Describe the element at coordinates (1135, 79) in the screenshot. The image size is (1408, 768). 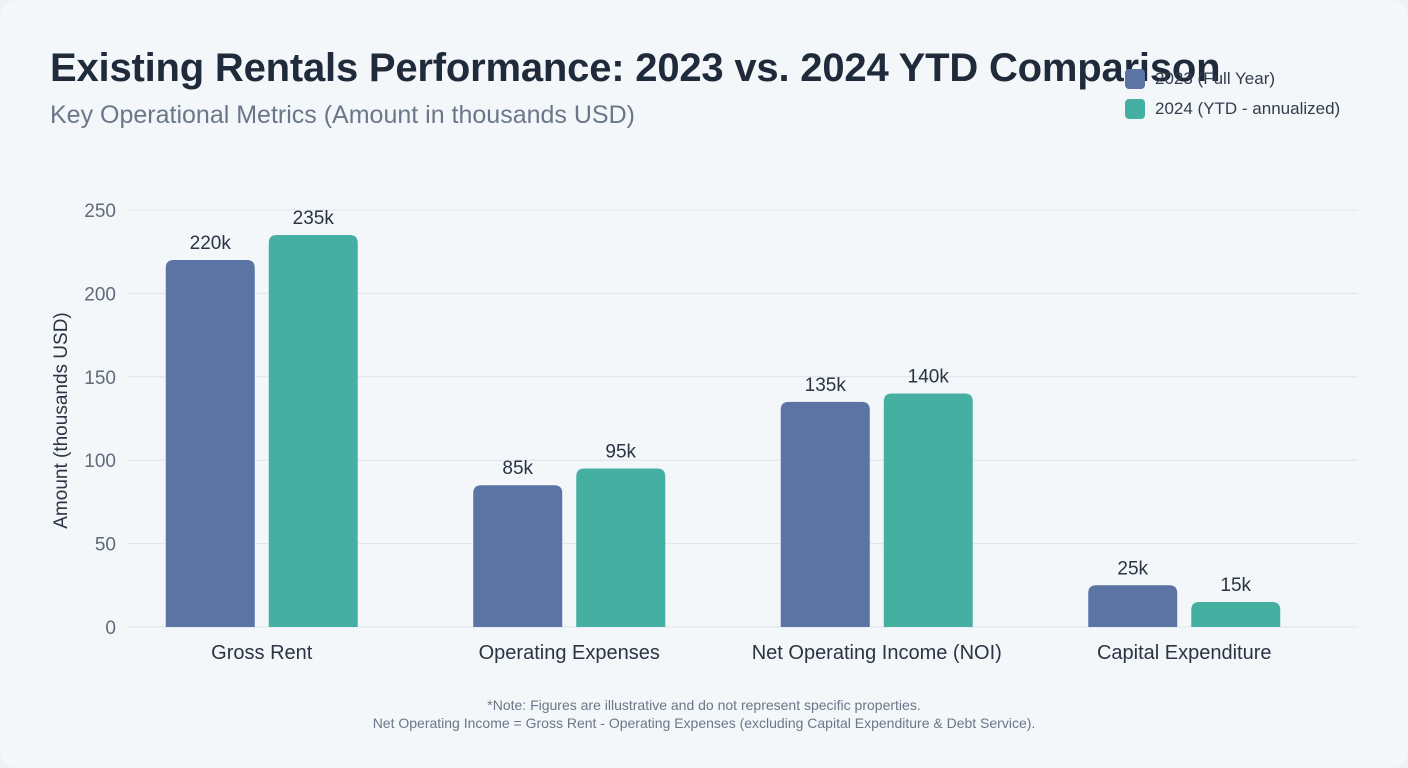
I see `legend-swatch-2023` at that location.